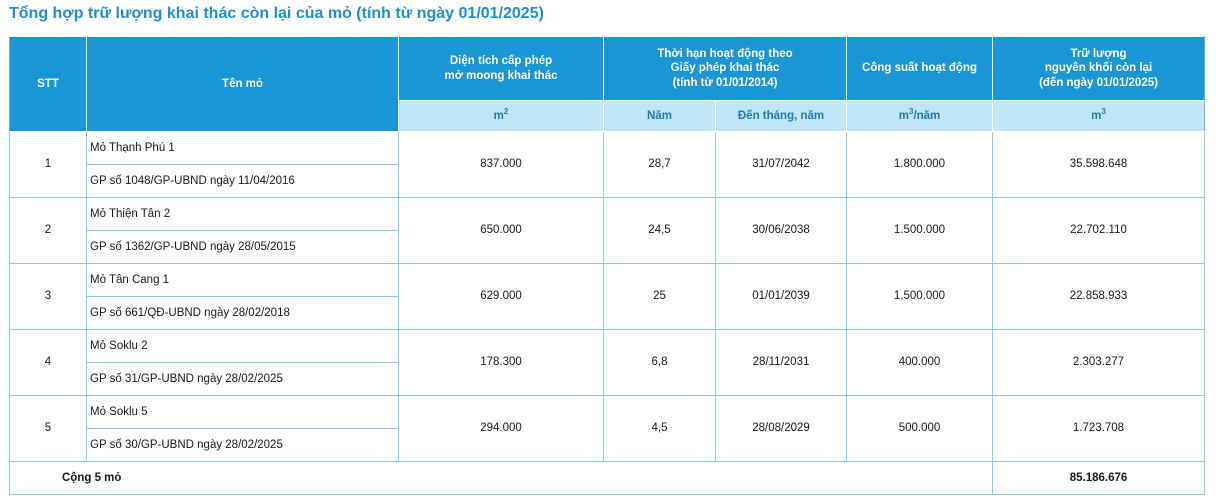 This screenshot has height=504, width=1218. I want to click on row-mine-name: Mỏ Tân Cang 1, so click(242, 280).